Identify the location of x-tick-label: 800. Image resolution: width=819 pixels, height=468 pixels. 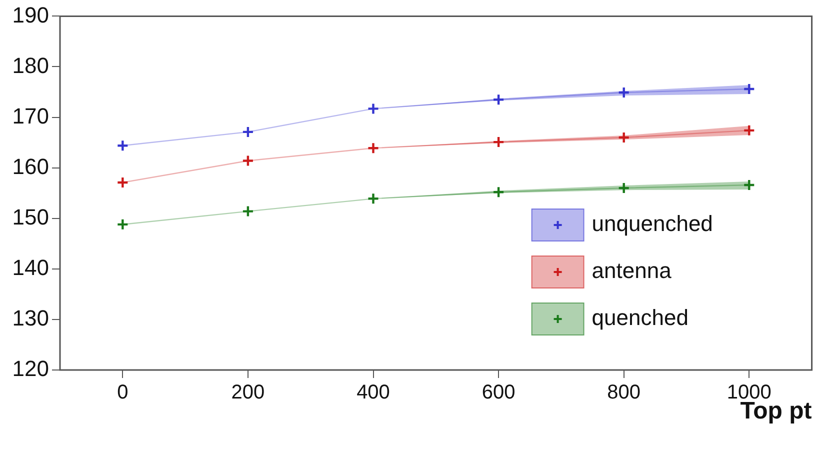
(624, 393).